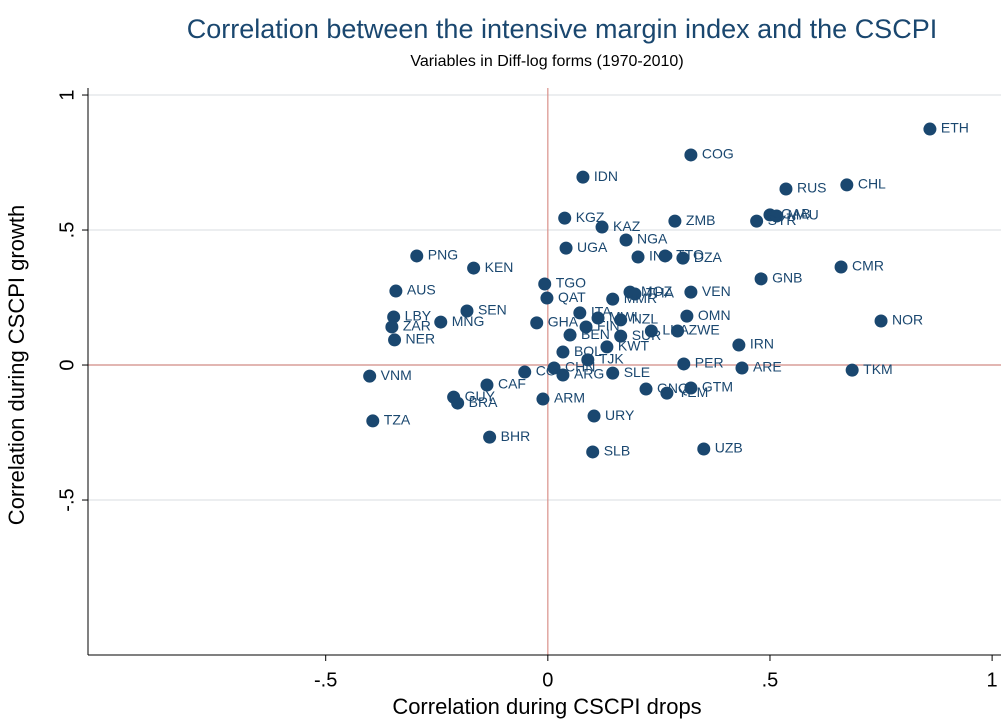 This screenshot has height=723, width=1004. I want to click on point-label: ZMB, so click(701, 220).